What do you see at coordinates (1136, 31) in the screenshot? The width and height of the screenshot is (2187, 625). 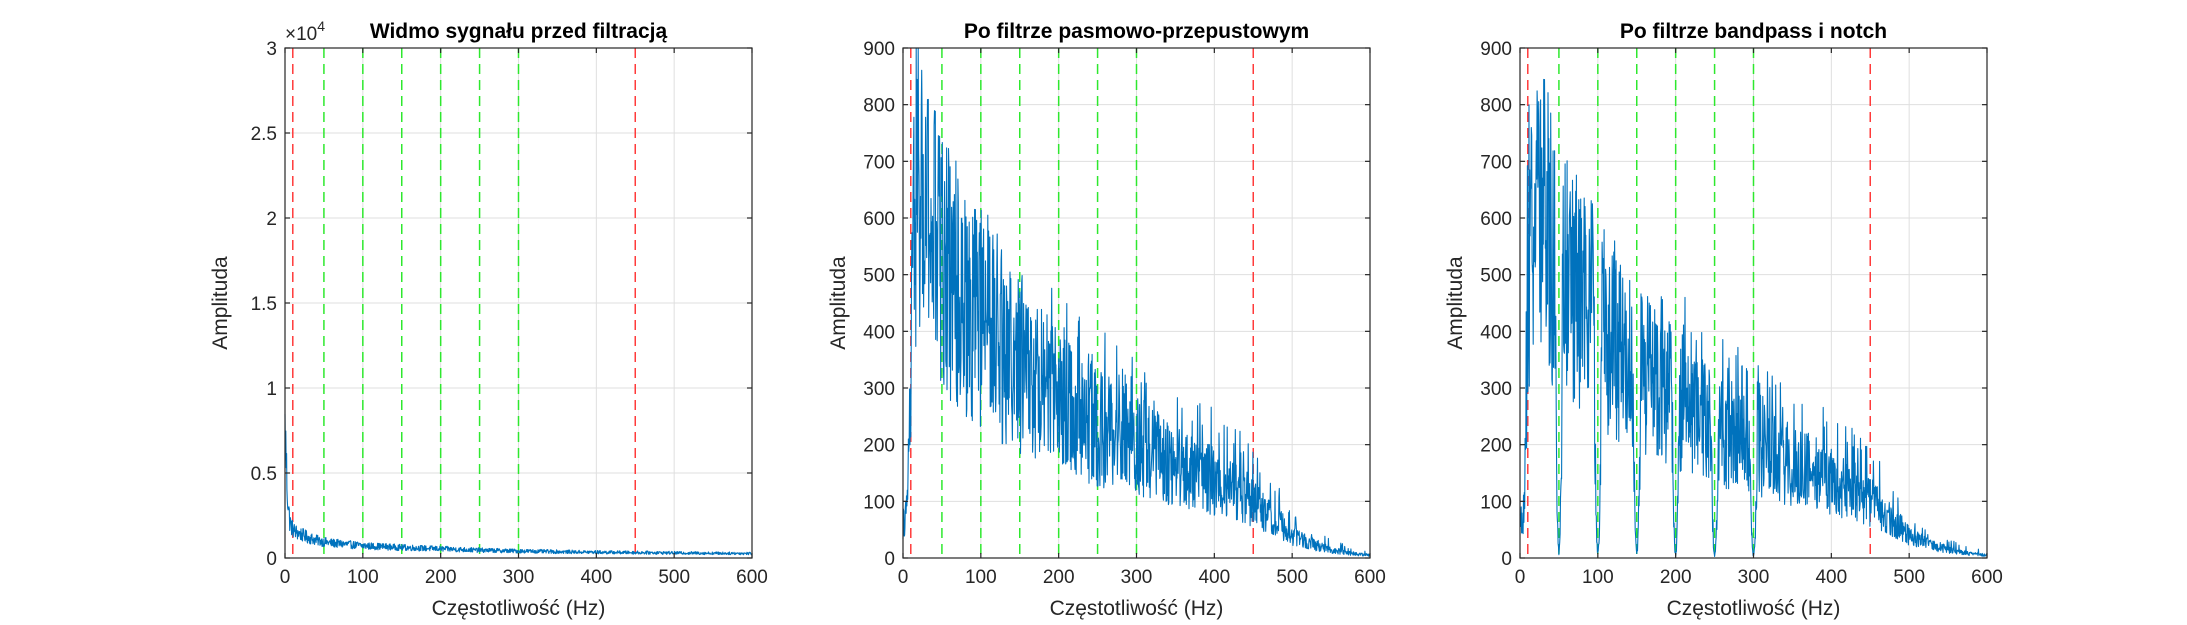 I see `chart-title: Po filtrze pasmowo-przepustowym` at bounding box center [1136, 31].